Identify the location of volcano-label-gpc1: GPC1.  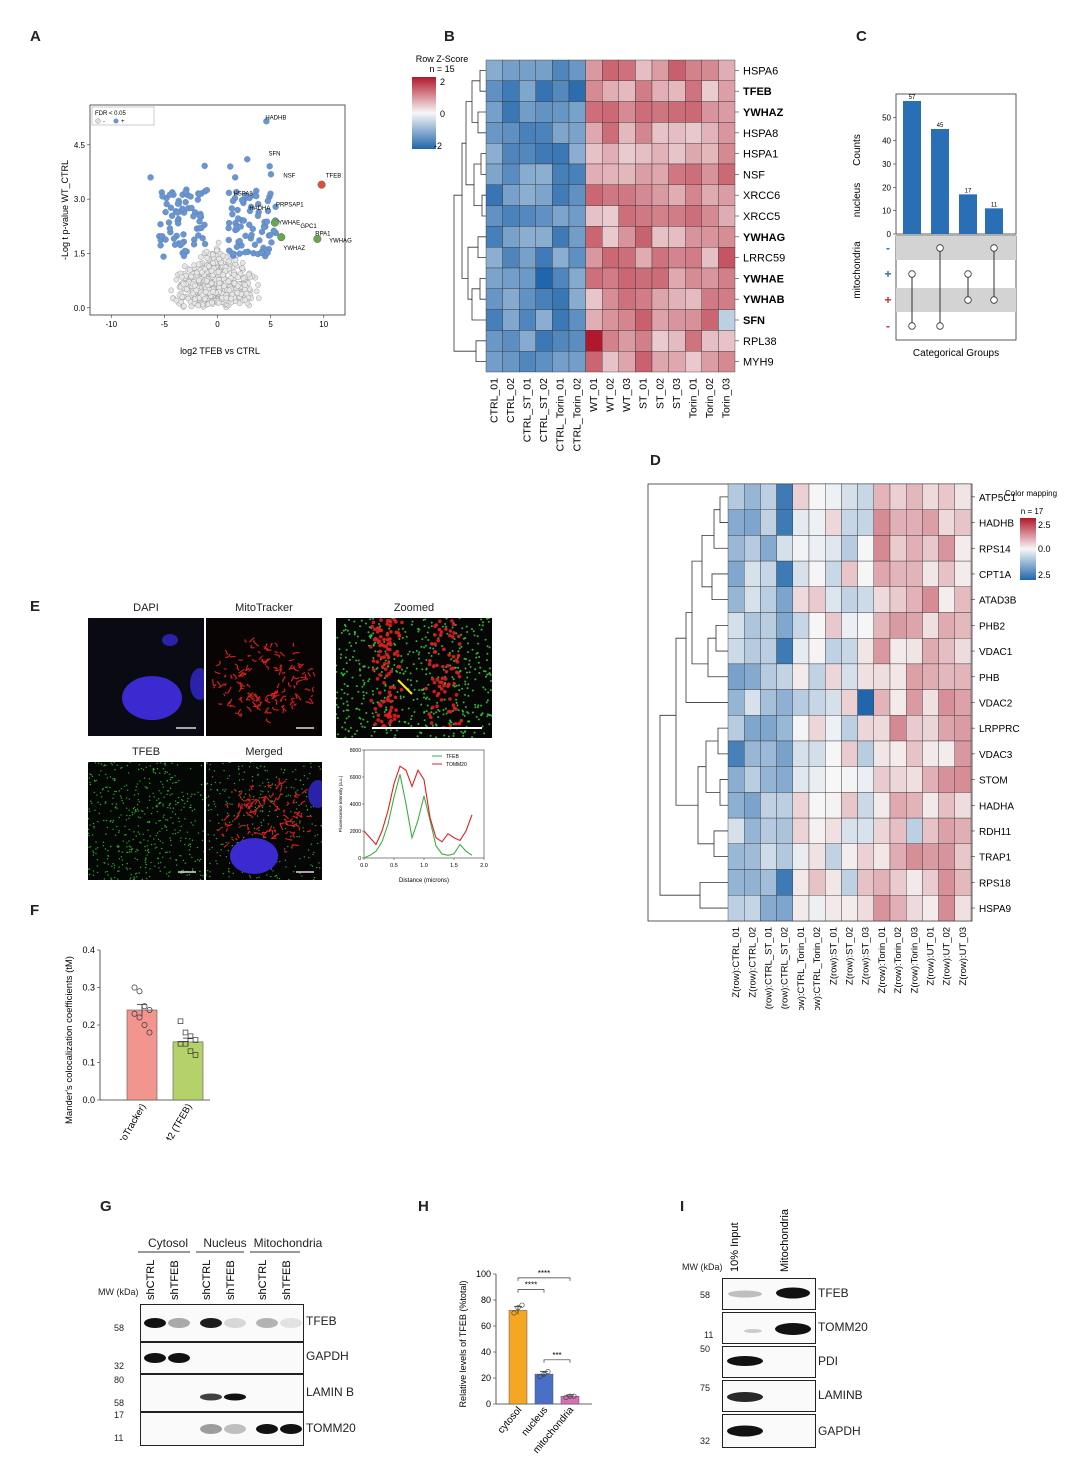
(308, 227).